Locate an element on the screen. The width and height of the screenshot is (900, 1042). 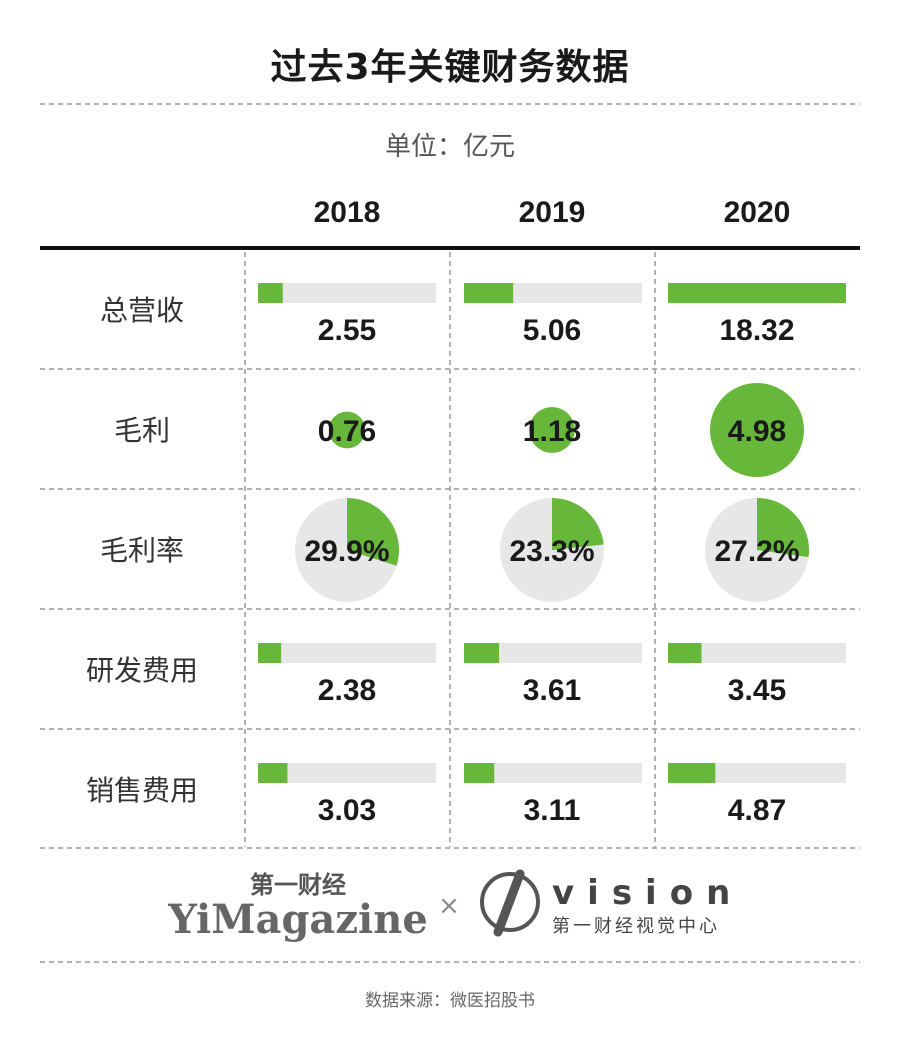
value-label: 0.76 is located at coordinates (347, 431).